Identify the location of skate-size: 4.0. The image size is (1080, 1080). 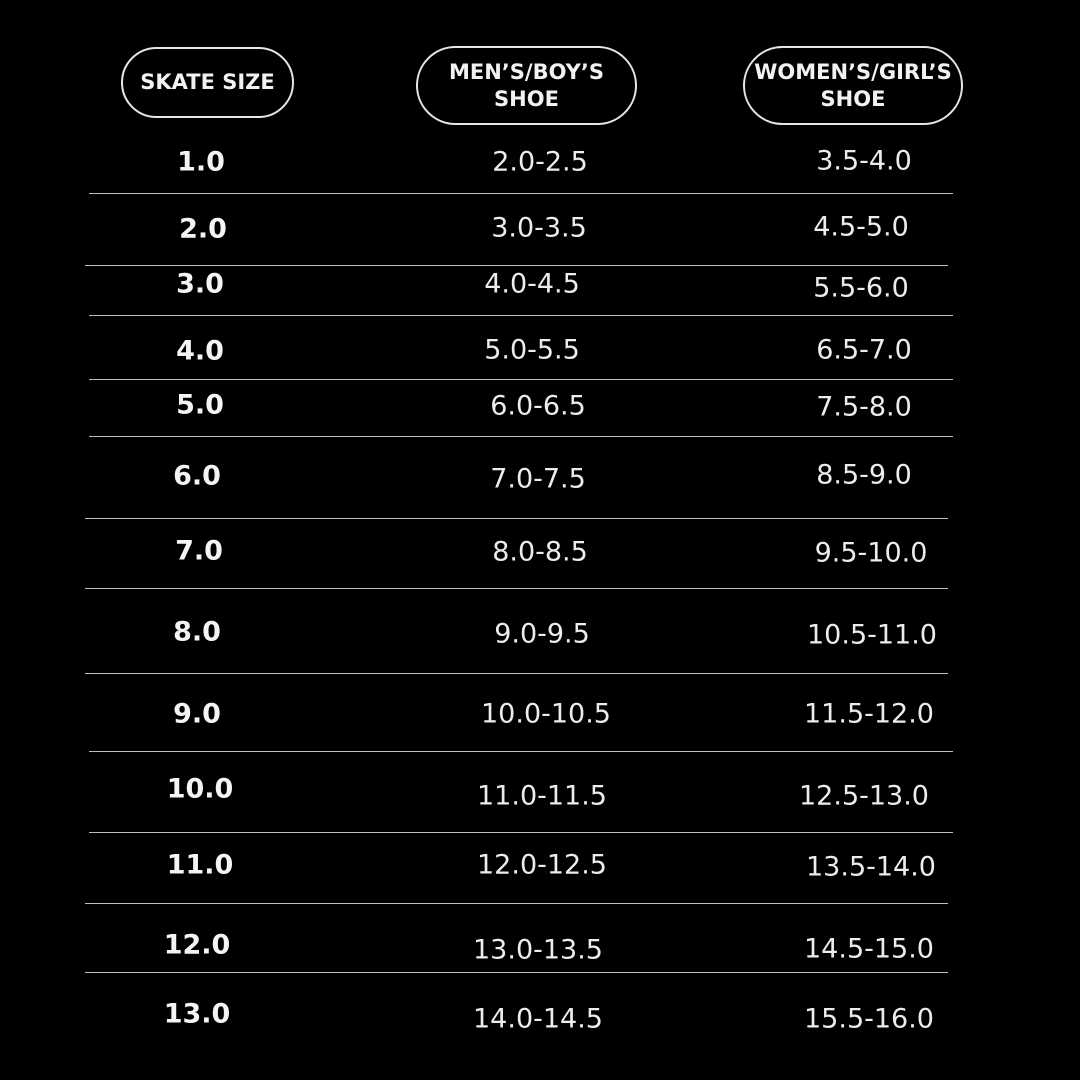
(200, 351).